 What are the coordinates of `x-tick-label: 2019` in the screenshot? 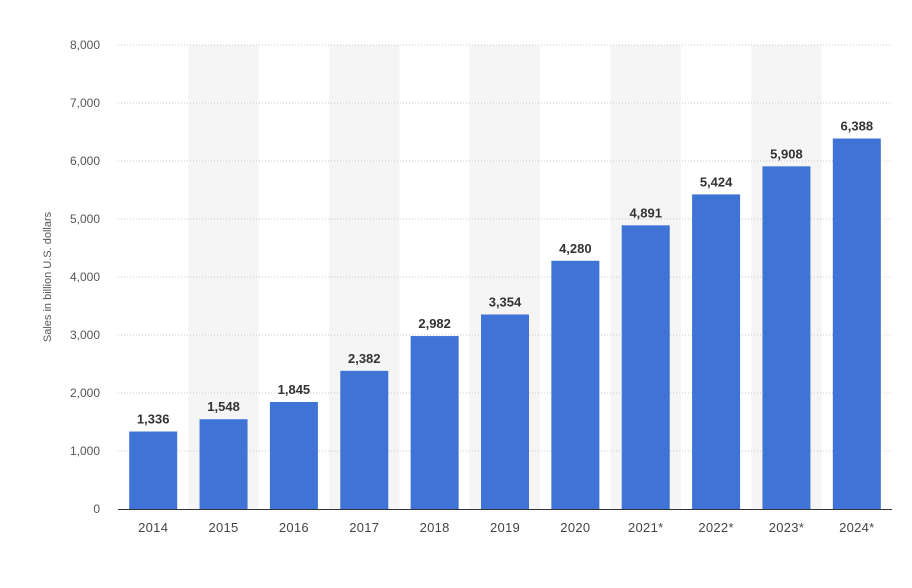 It's located at (505, 527).